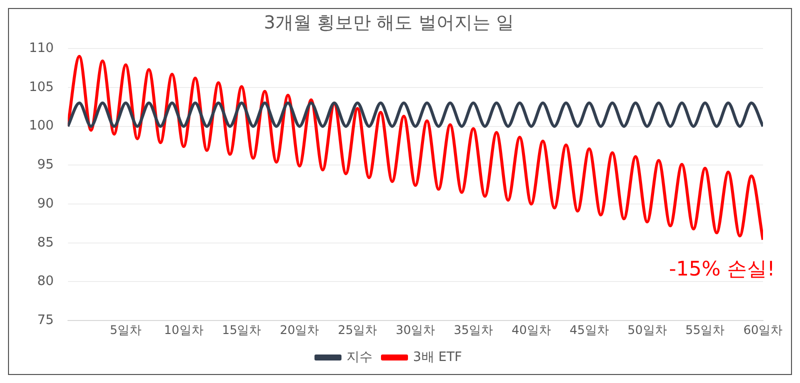 The width and height of the screenshot is (800, 383). I want to click on x-tick-label: 40일차, so click(531, 329).